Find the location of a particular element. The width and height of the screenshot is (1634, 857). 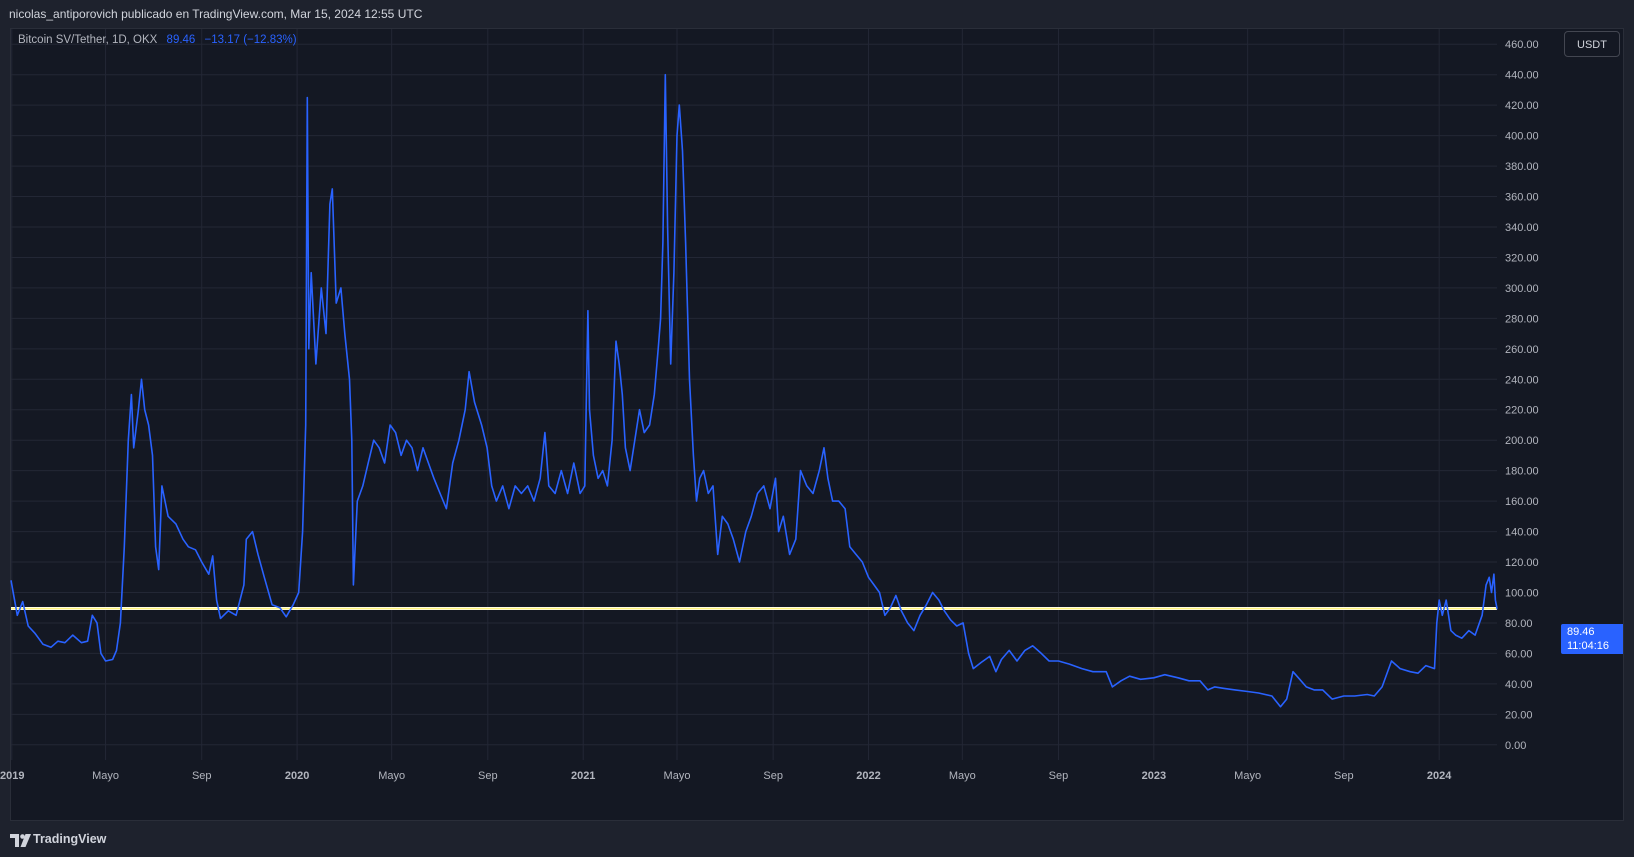

y-tick-label: 260.00 is located at coordinates (1522, 350).